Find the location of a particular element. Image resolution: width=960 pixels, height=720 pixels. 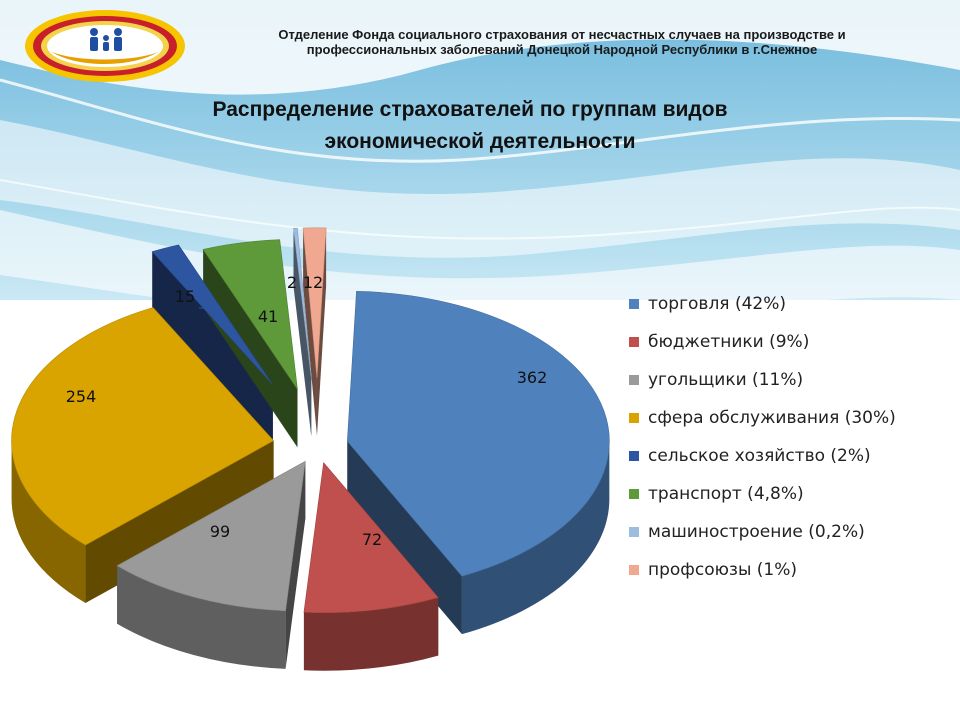

legend-label: бюджетники (9%) is located at coordinates (729, 342).